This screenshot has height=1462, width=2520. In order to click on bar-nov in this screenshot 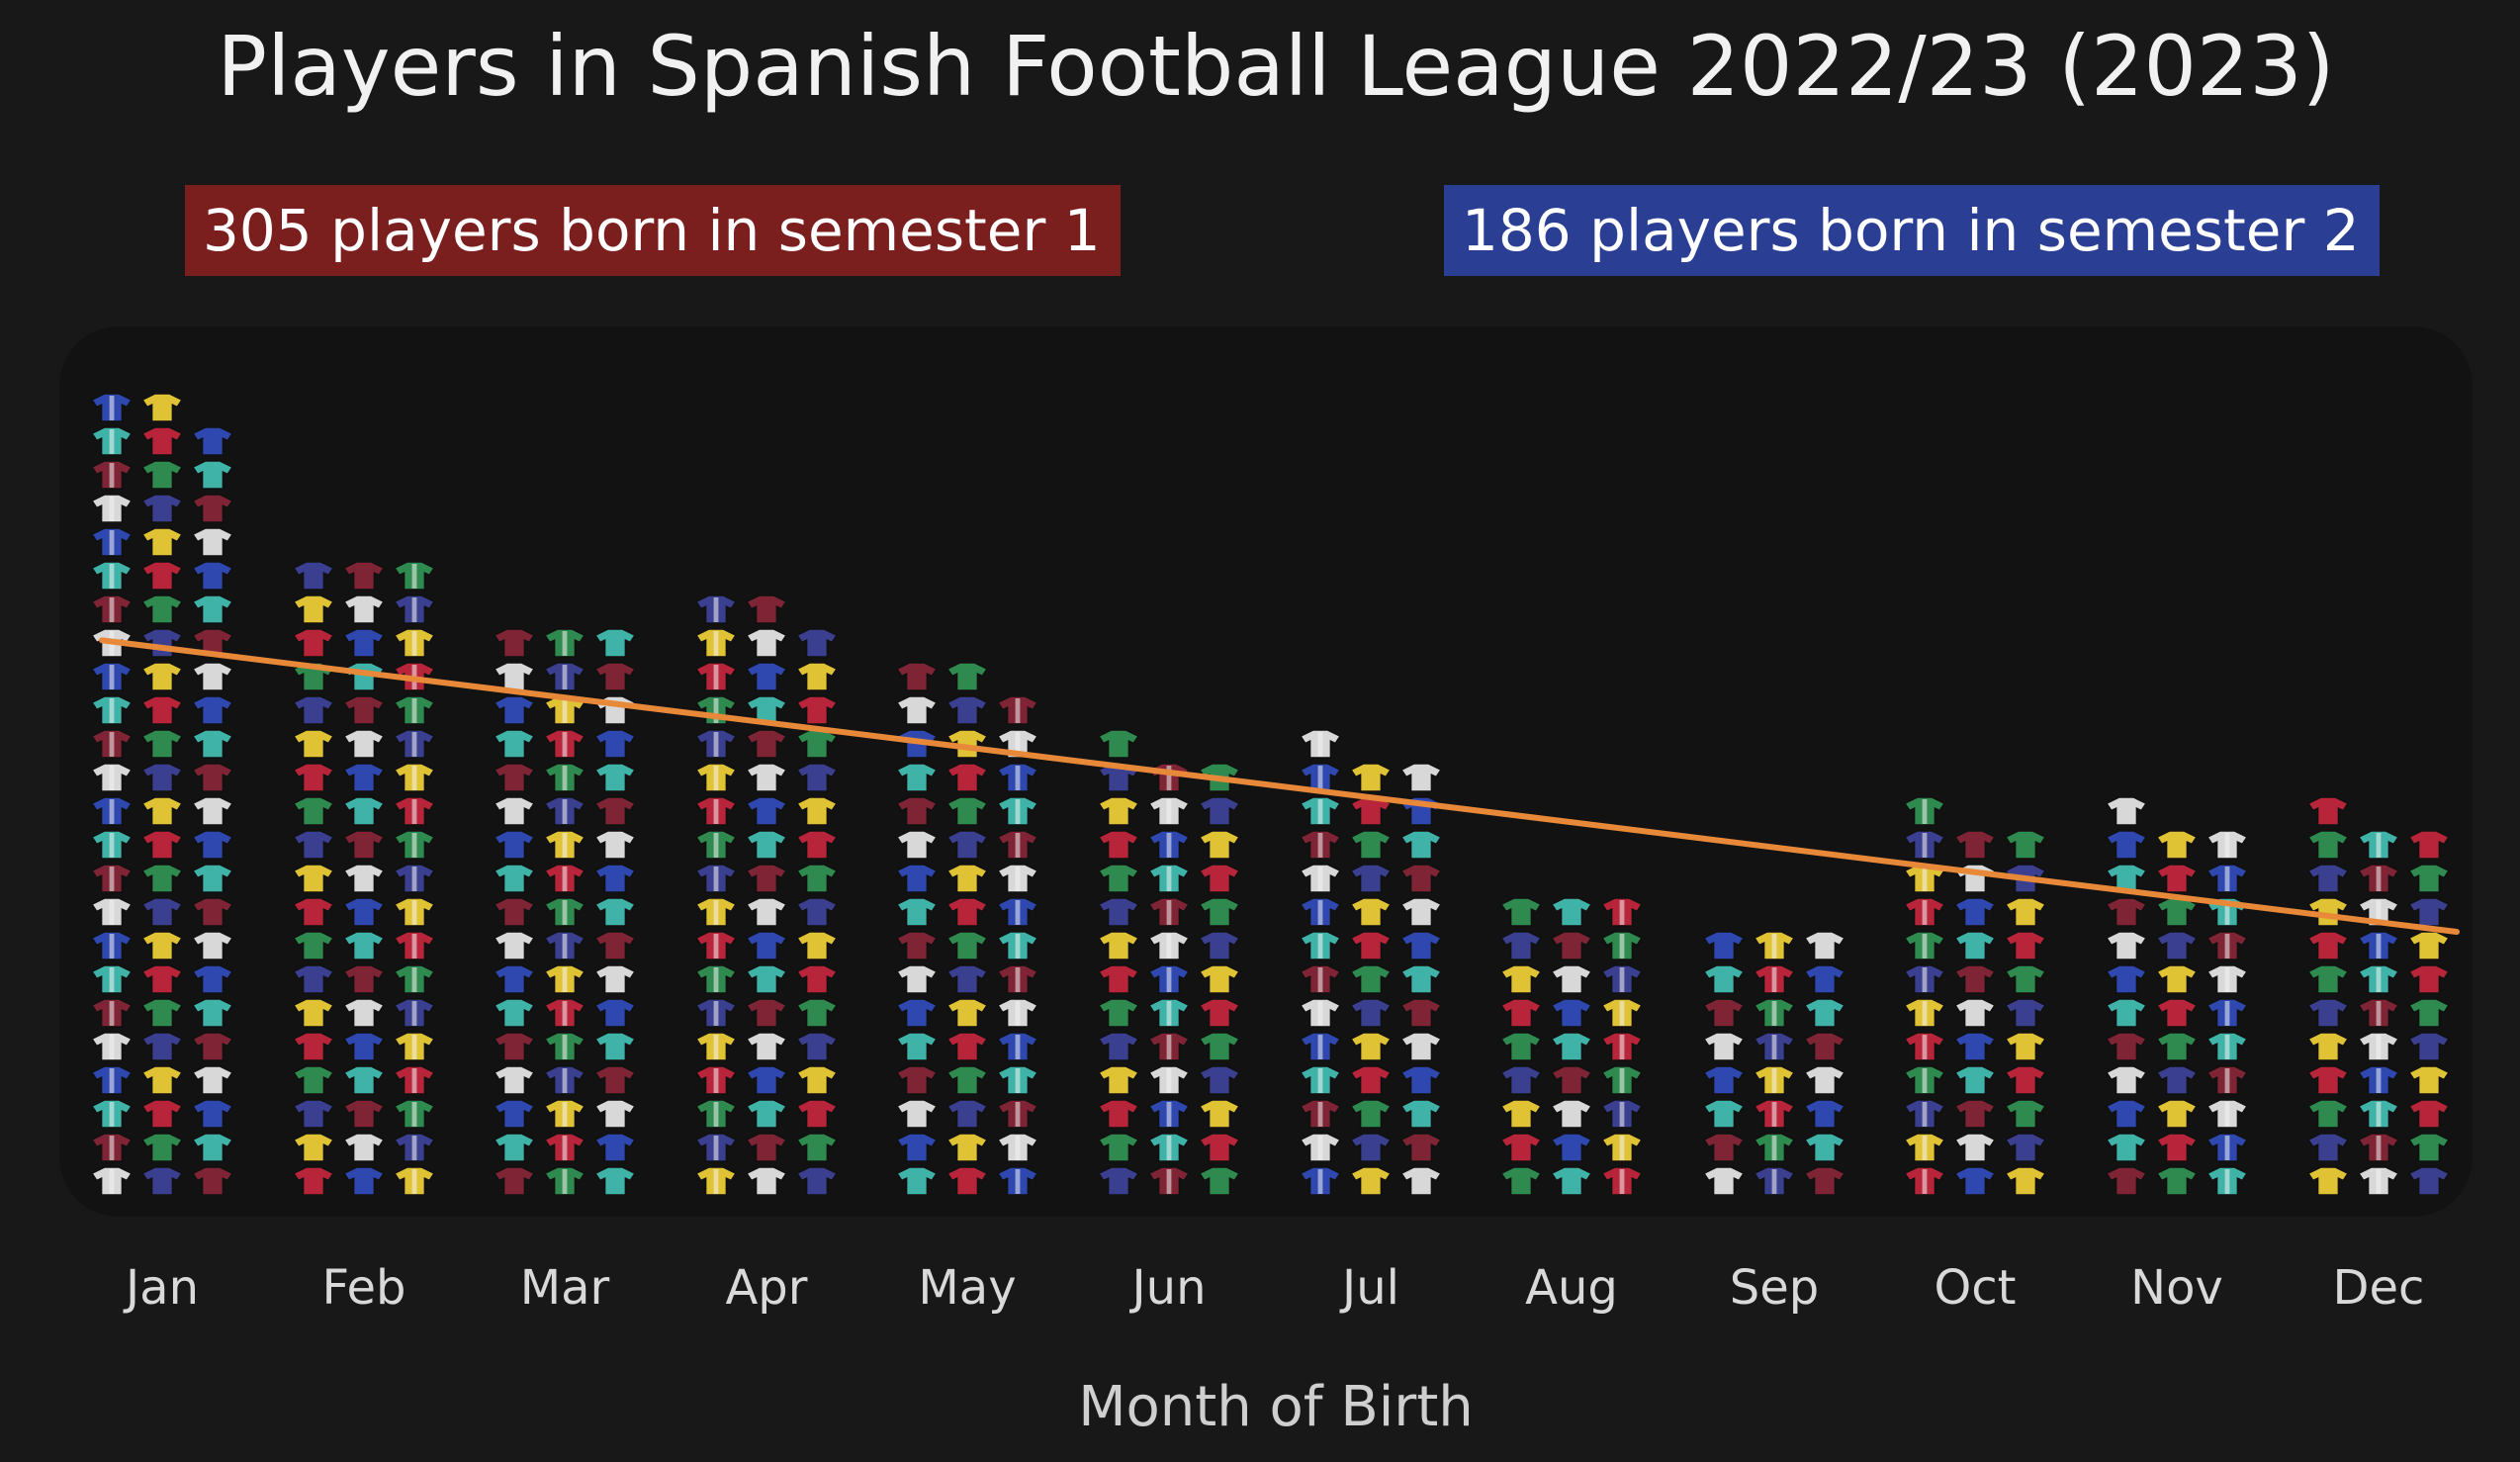, I will do `click(2177, 996)`.